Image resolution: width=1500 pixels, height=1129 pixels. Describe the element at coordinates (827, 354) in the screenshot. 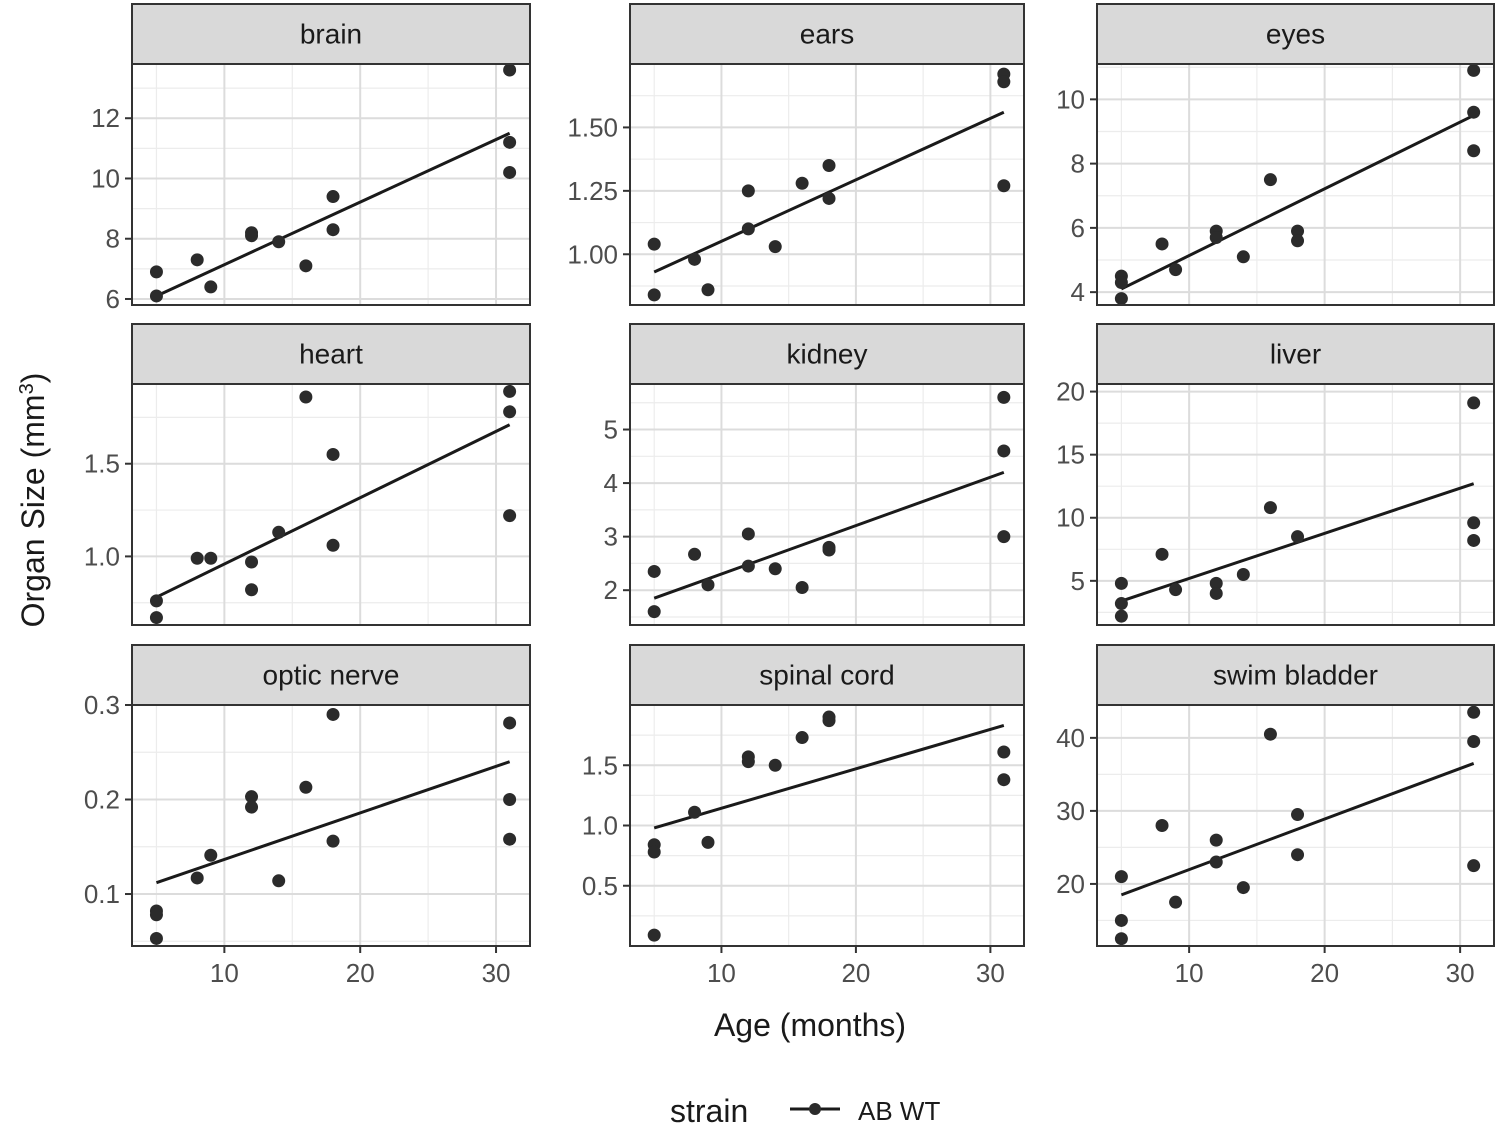

I see `strip-label-kidney: kidney` at that location.